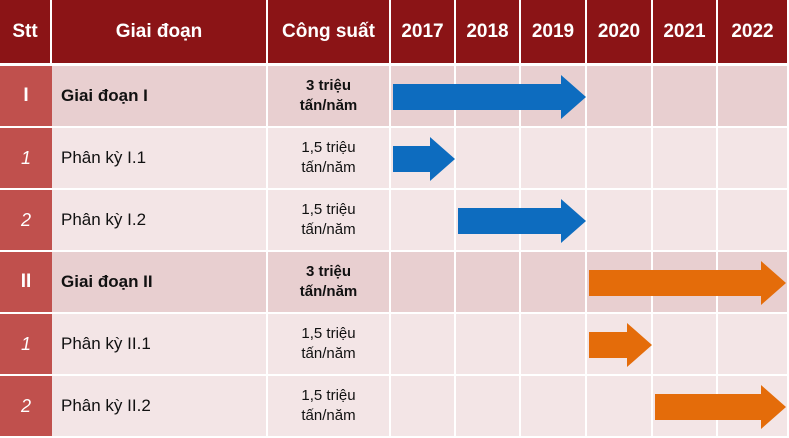  What do you see at coordinates (160, 159) in the screenshot?
I see `row-stage-name: Phân kỳ I.1` at bounding box center [160, 159].